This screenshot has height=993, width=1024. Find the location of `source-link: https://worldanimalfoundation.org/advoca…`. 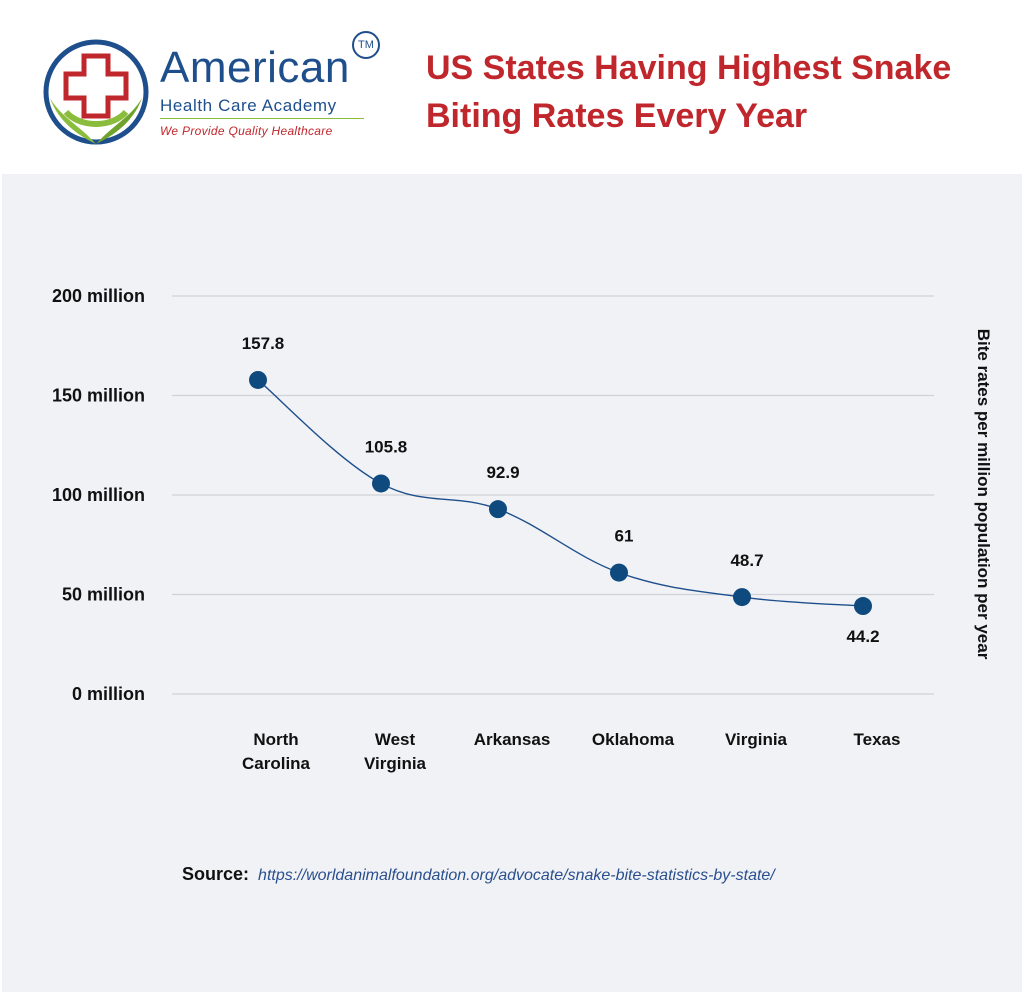

source-link: https://worldanimalfoundation.org/advoca… is located at coordinates (516, 875).